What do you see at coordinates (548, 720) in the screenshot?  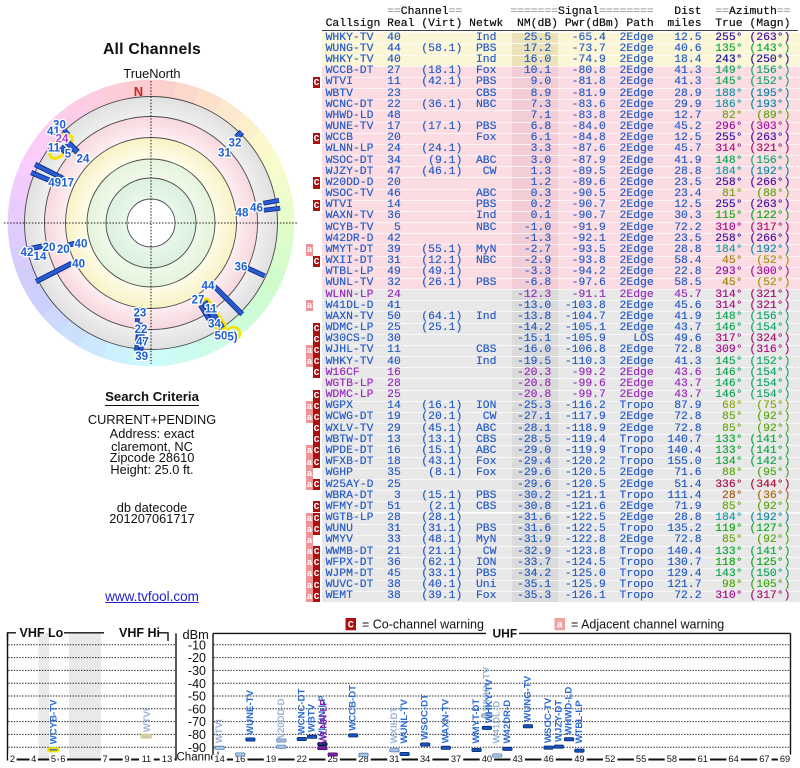 I see `svg-text: WSOC-TV` at bounding box center [548, 720].